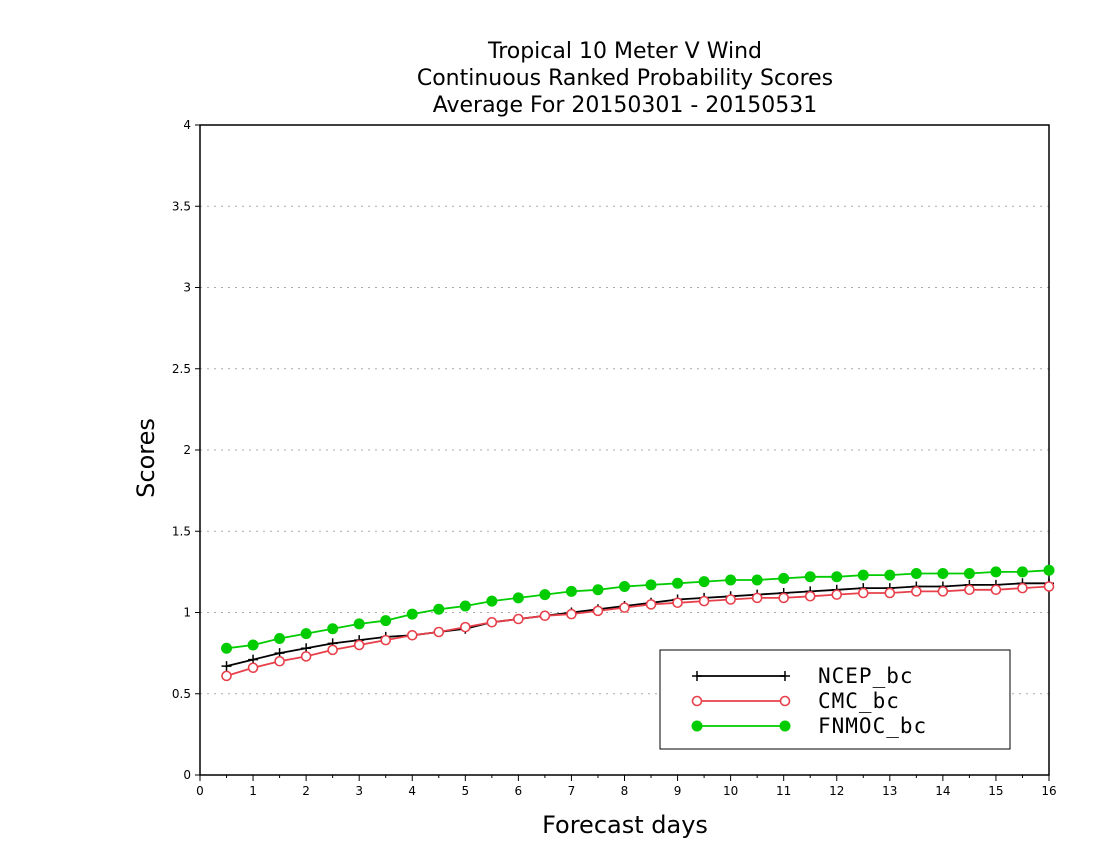  Describe the element at coordinates (187, 613) in the screenshot. I see `y-tick-label: 1` at that location.